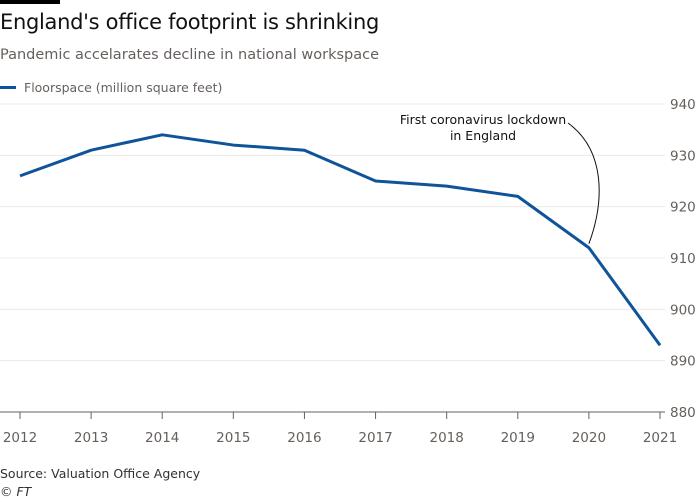 This screenshot has height=500, width=700. I want to click on legend: Floorspace (million square feet), so click(111, 87).